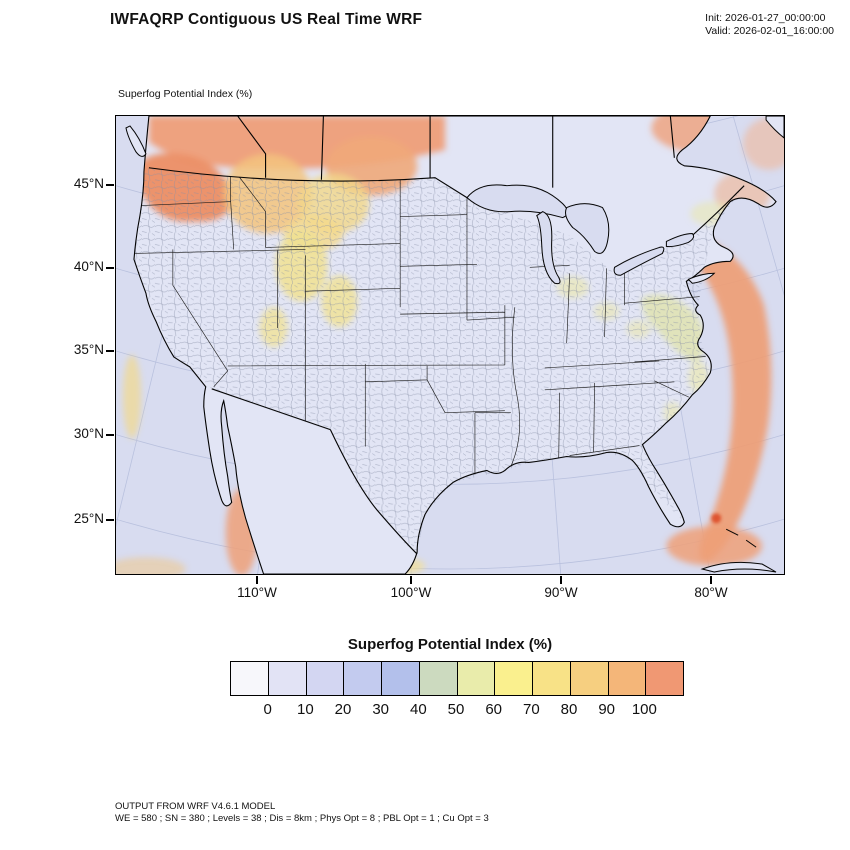 The height and width of the screenshot is (850, 850). Describe the element at coordinates (411, 592) in the screenshot. I see `x-tick-label: 100°W` at that location.